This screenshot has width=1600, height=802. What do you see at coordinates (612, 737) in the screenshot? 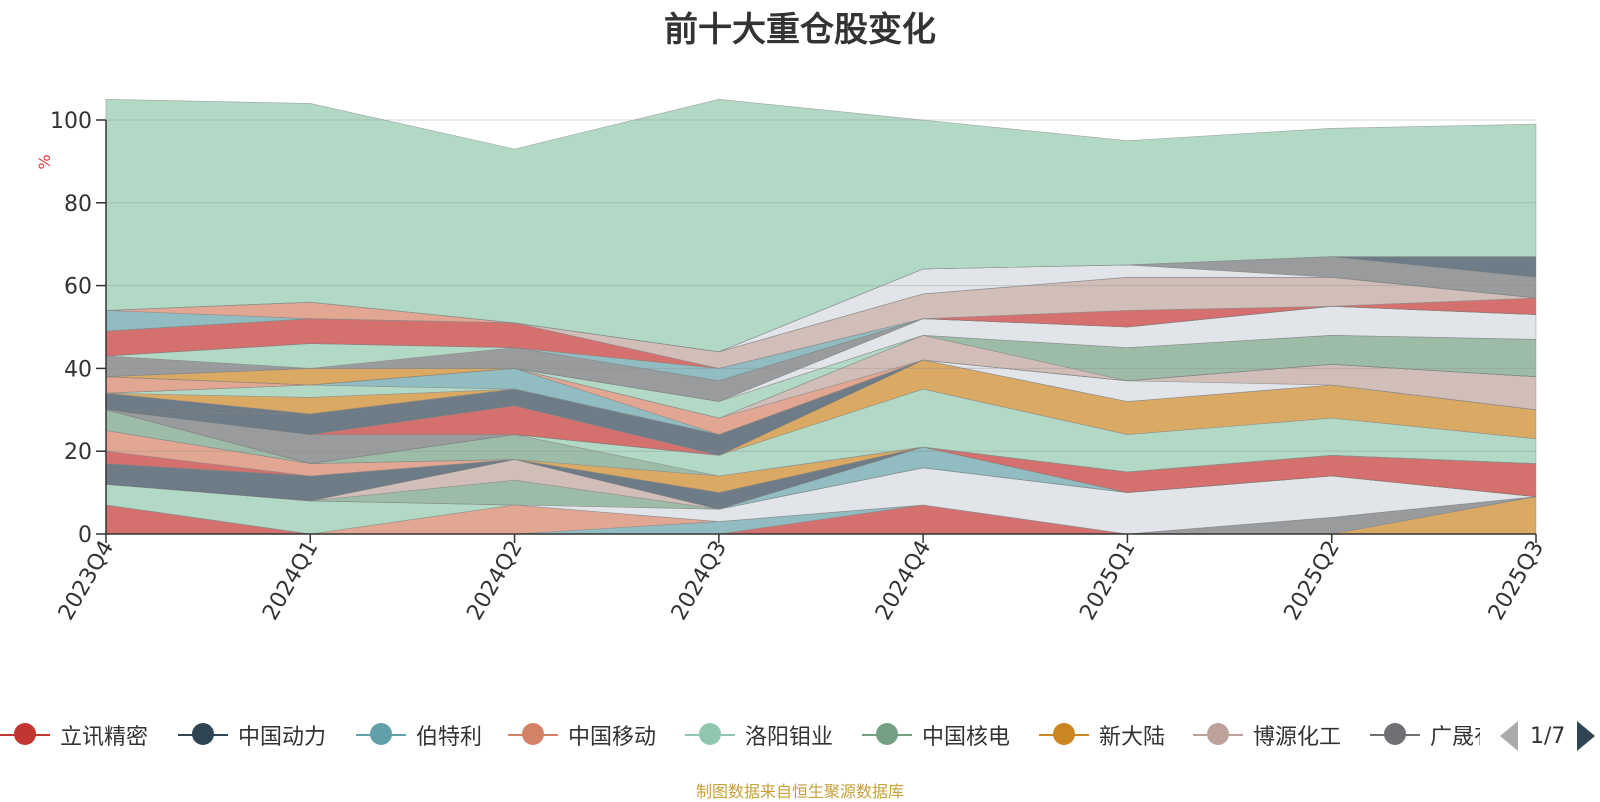
I see `legend-label: 中国移动` at bounding box center [612, 737].